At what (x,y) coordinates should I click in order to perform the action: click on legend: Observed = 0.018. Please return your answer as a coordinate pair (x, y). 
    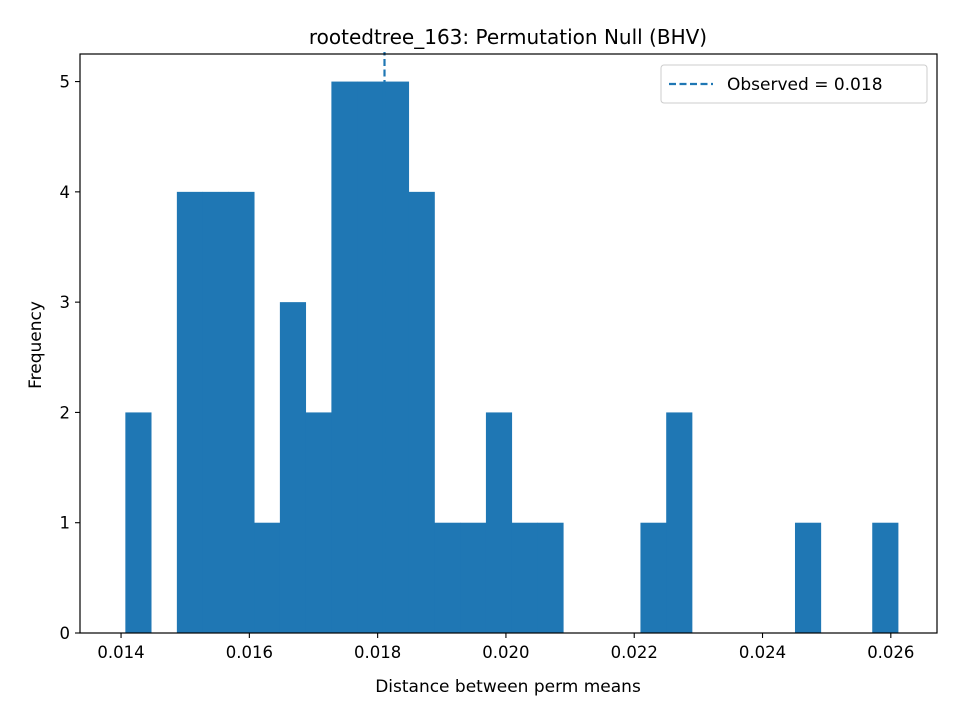
    Looking at the image, I should click on (794, 84).